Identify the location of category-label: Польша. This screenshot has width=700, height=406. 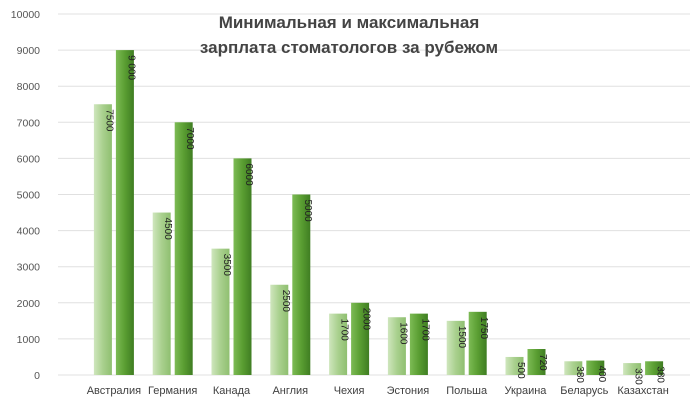
(467, 391).